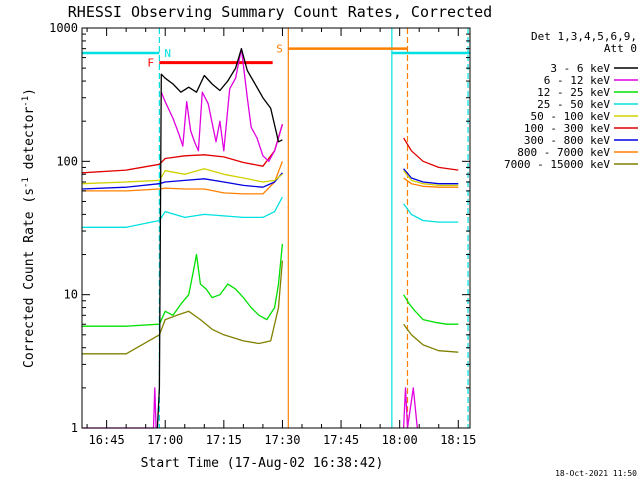 Image resolution: width=640 pixels, height=480 pixels. Describe the element at coordinates (26, 101) in the screenshot. I see `y-axis-label-sup2: -1` at that location.